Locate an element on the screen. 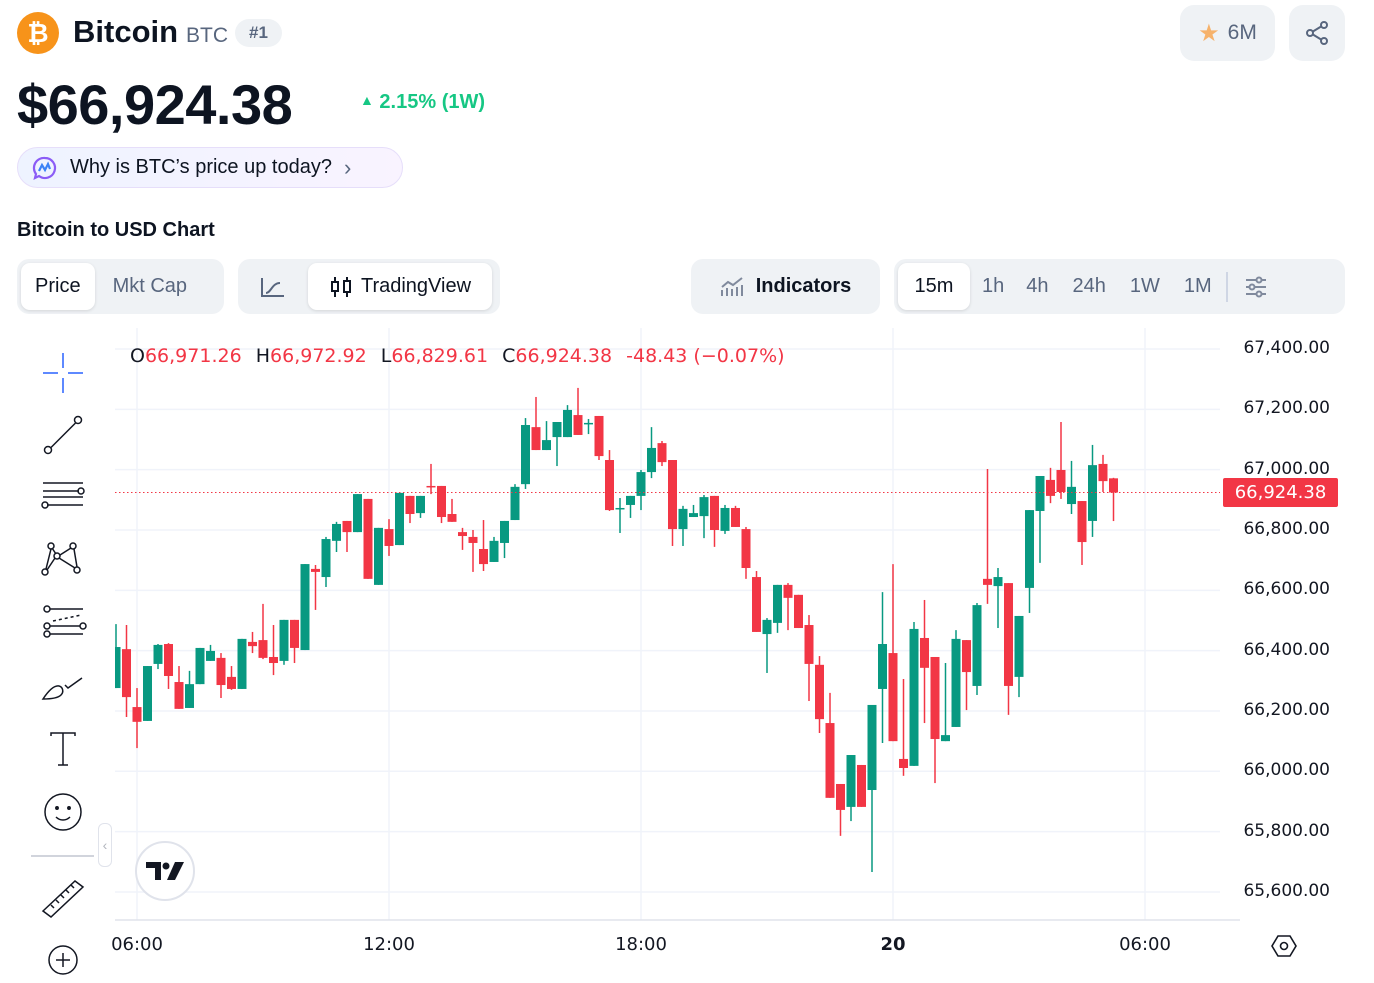 The image size is (1374, 983). crosshair-tool is located at coordinates (63, 373).